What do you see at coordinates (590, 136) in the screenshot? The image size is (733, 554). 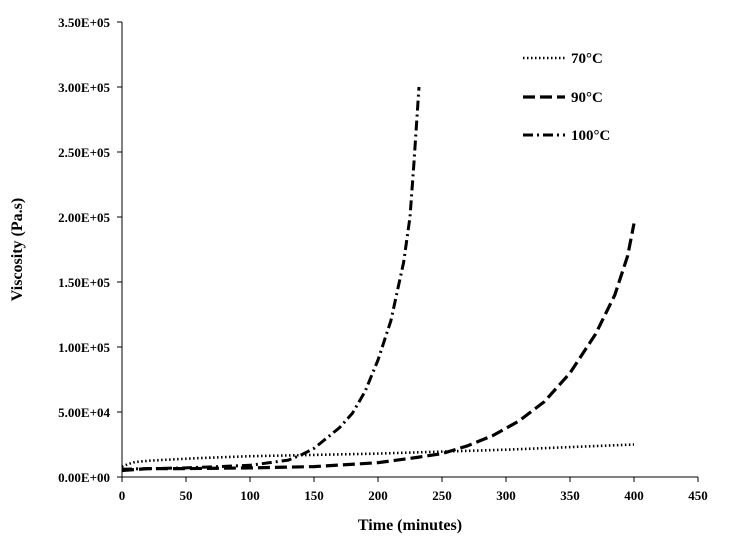 I see `legend-label-100c: 100°C` at bounding box center [590, 136].